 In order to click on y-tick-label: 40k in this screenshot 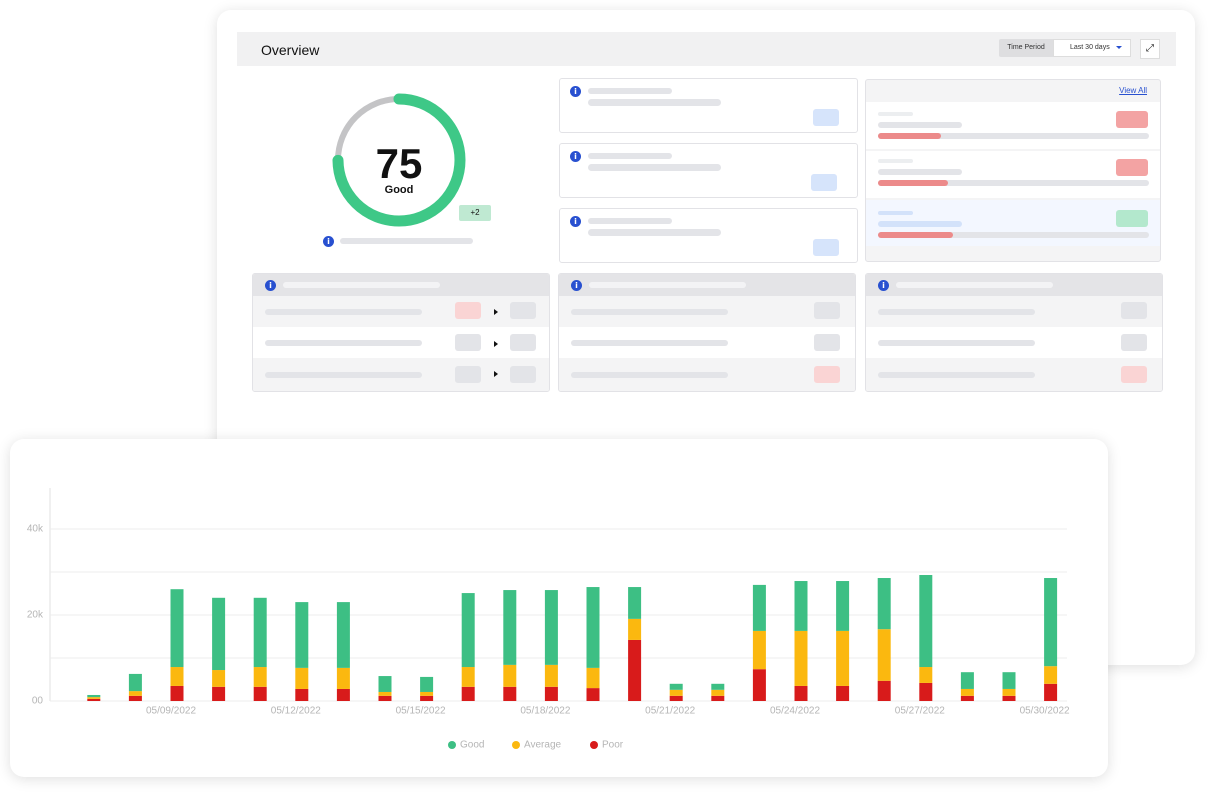, I will do `click(35, 529)`.